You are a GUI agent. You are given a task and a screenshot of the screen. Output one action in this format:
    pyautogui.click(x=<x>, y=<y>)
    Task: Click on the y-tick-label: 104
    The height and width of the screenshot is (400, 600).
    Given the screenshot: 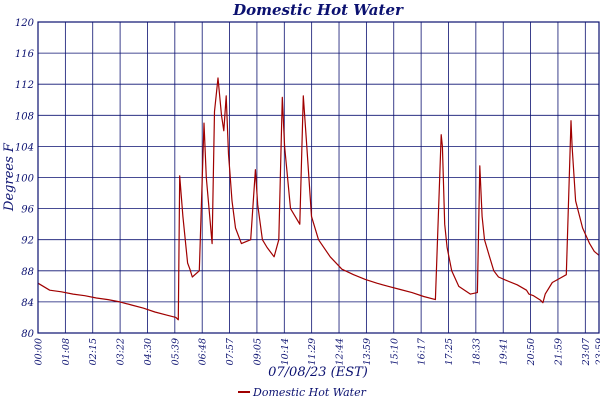 What is the action you would take?
    pyautogui.click(x=24, y=147)
    